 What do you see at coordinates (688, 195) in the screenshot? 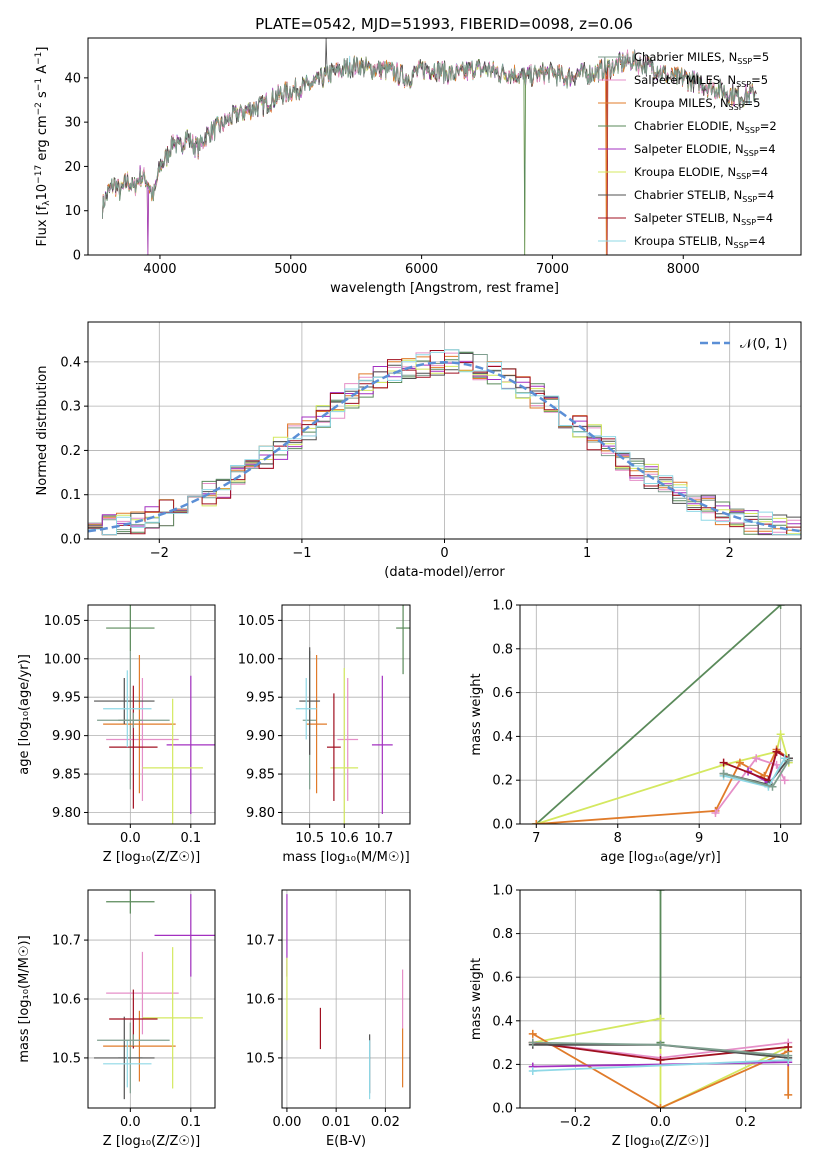
I see `legend-label-part: Chabrier STELIB, N` at bounding box center [688, 195].